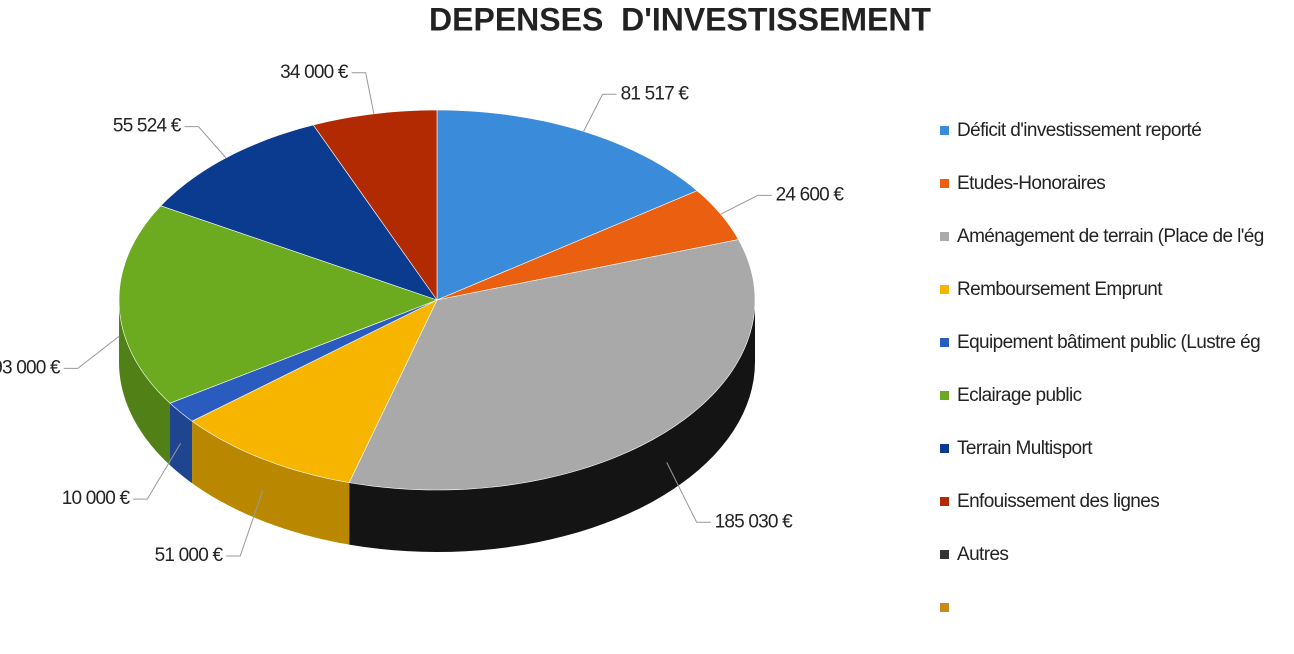 The width and height of the screenshot is (1294, 654). I want to click on legend-label: Enfouissement des lignes, so click(1058, 501).